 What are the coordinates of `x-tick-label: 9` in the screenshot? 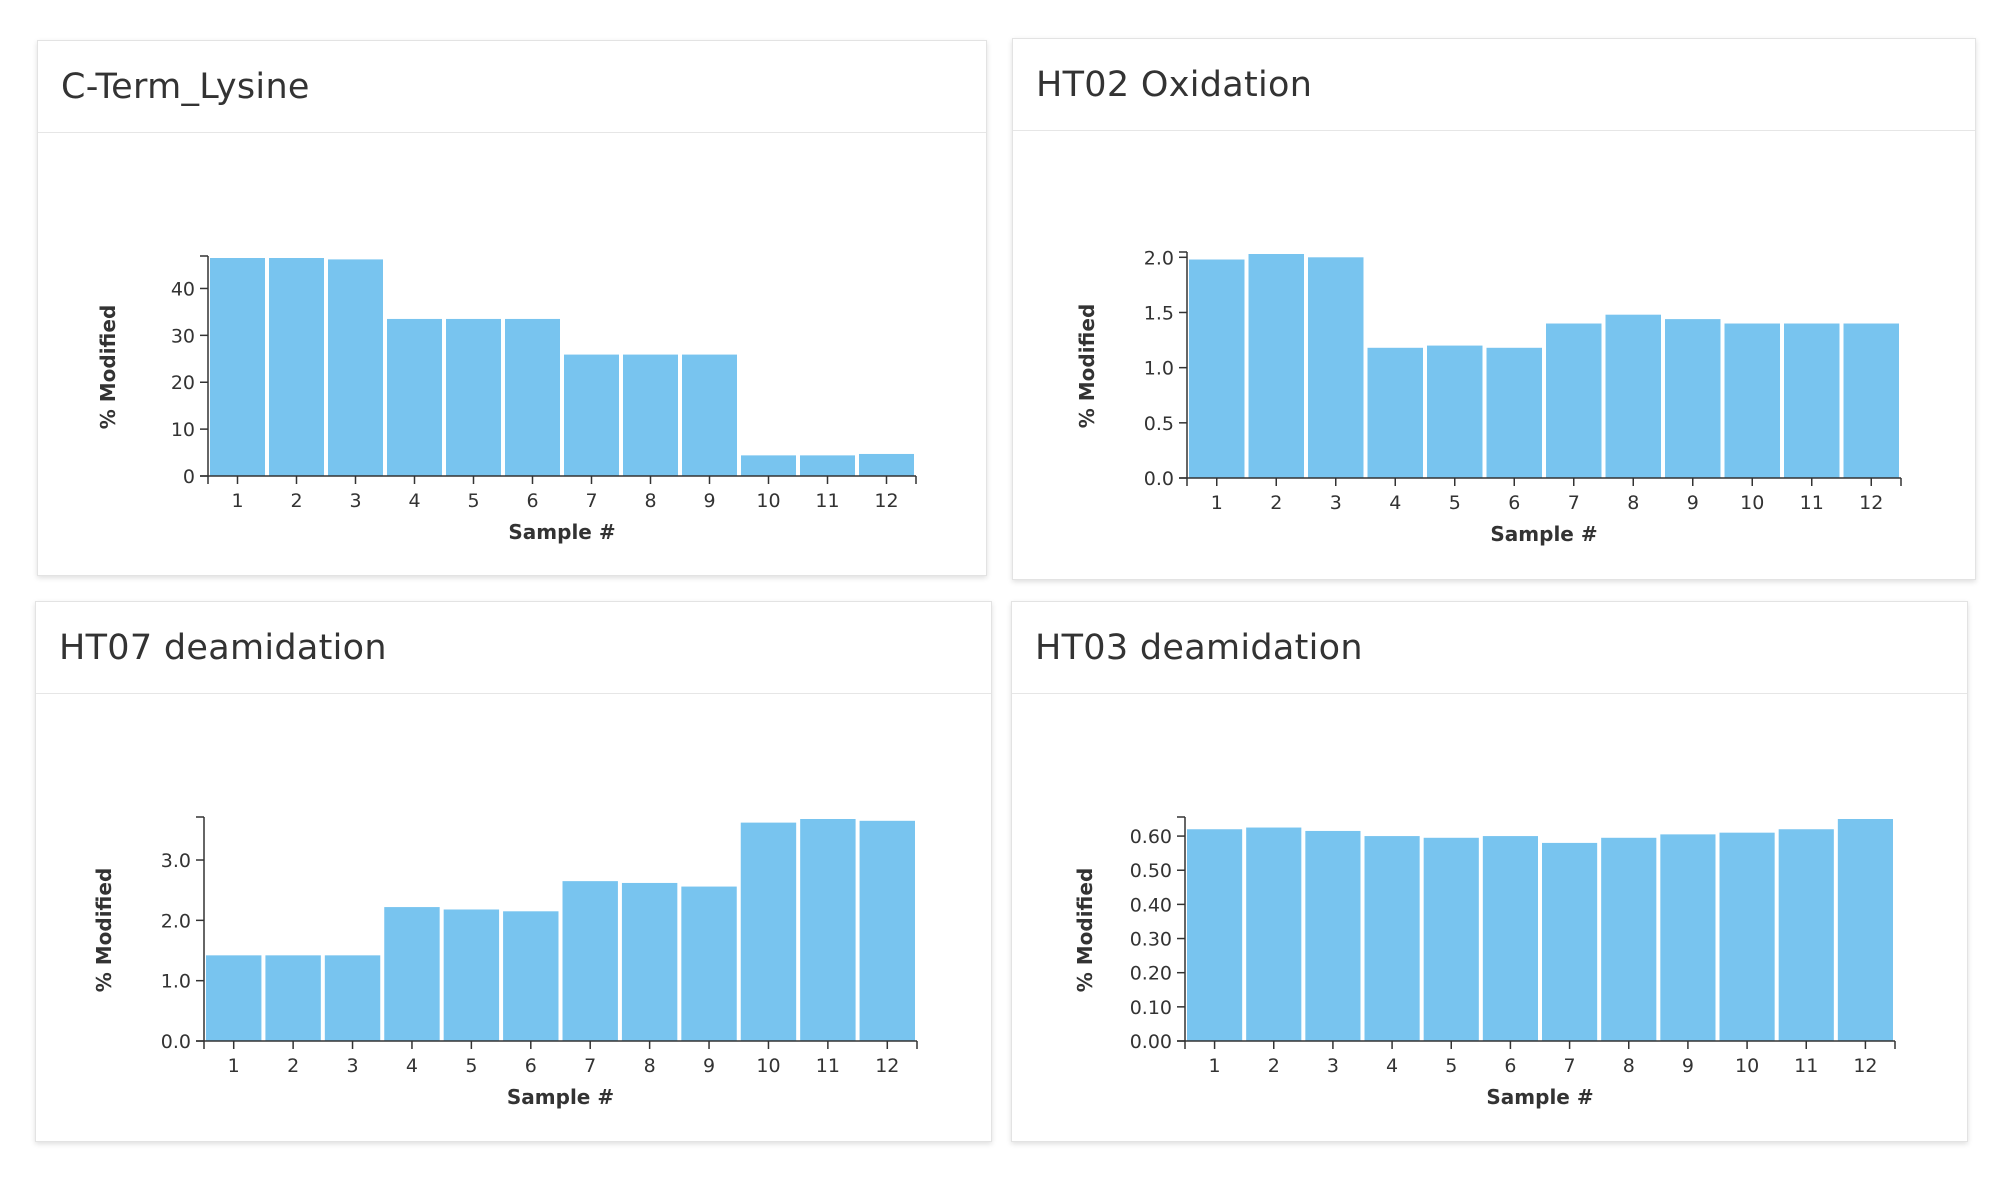 It's located at (709, 1066).